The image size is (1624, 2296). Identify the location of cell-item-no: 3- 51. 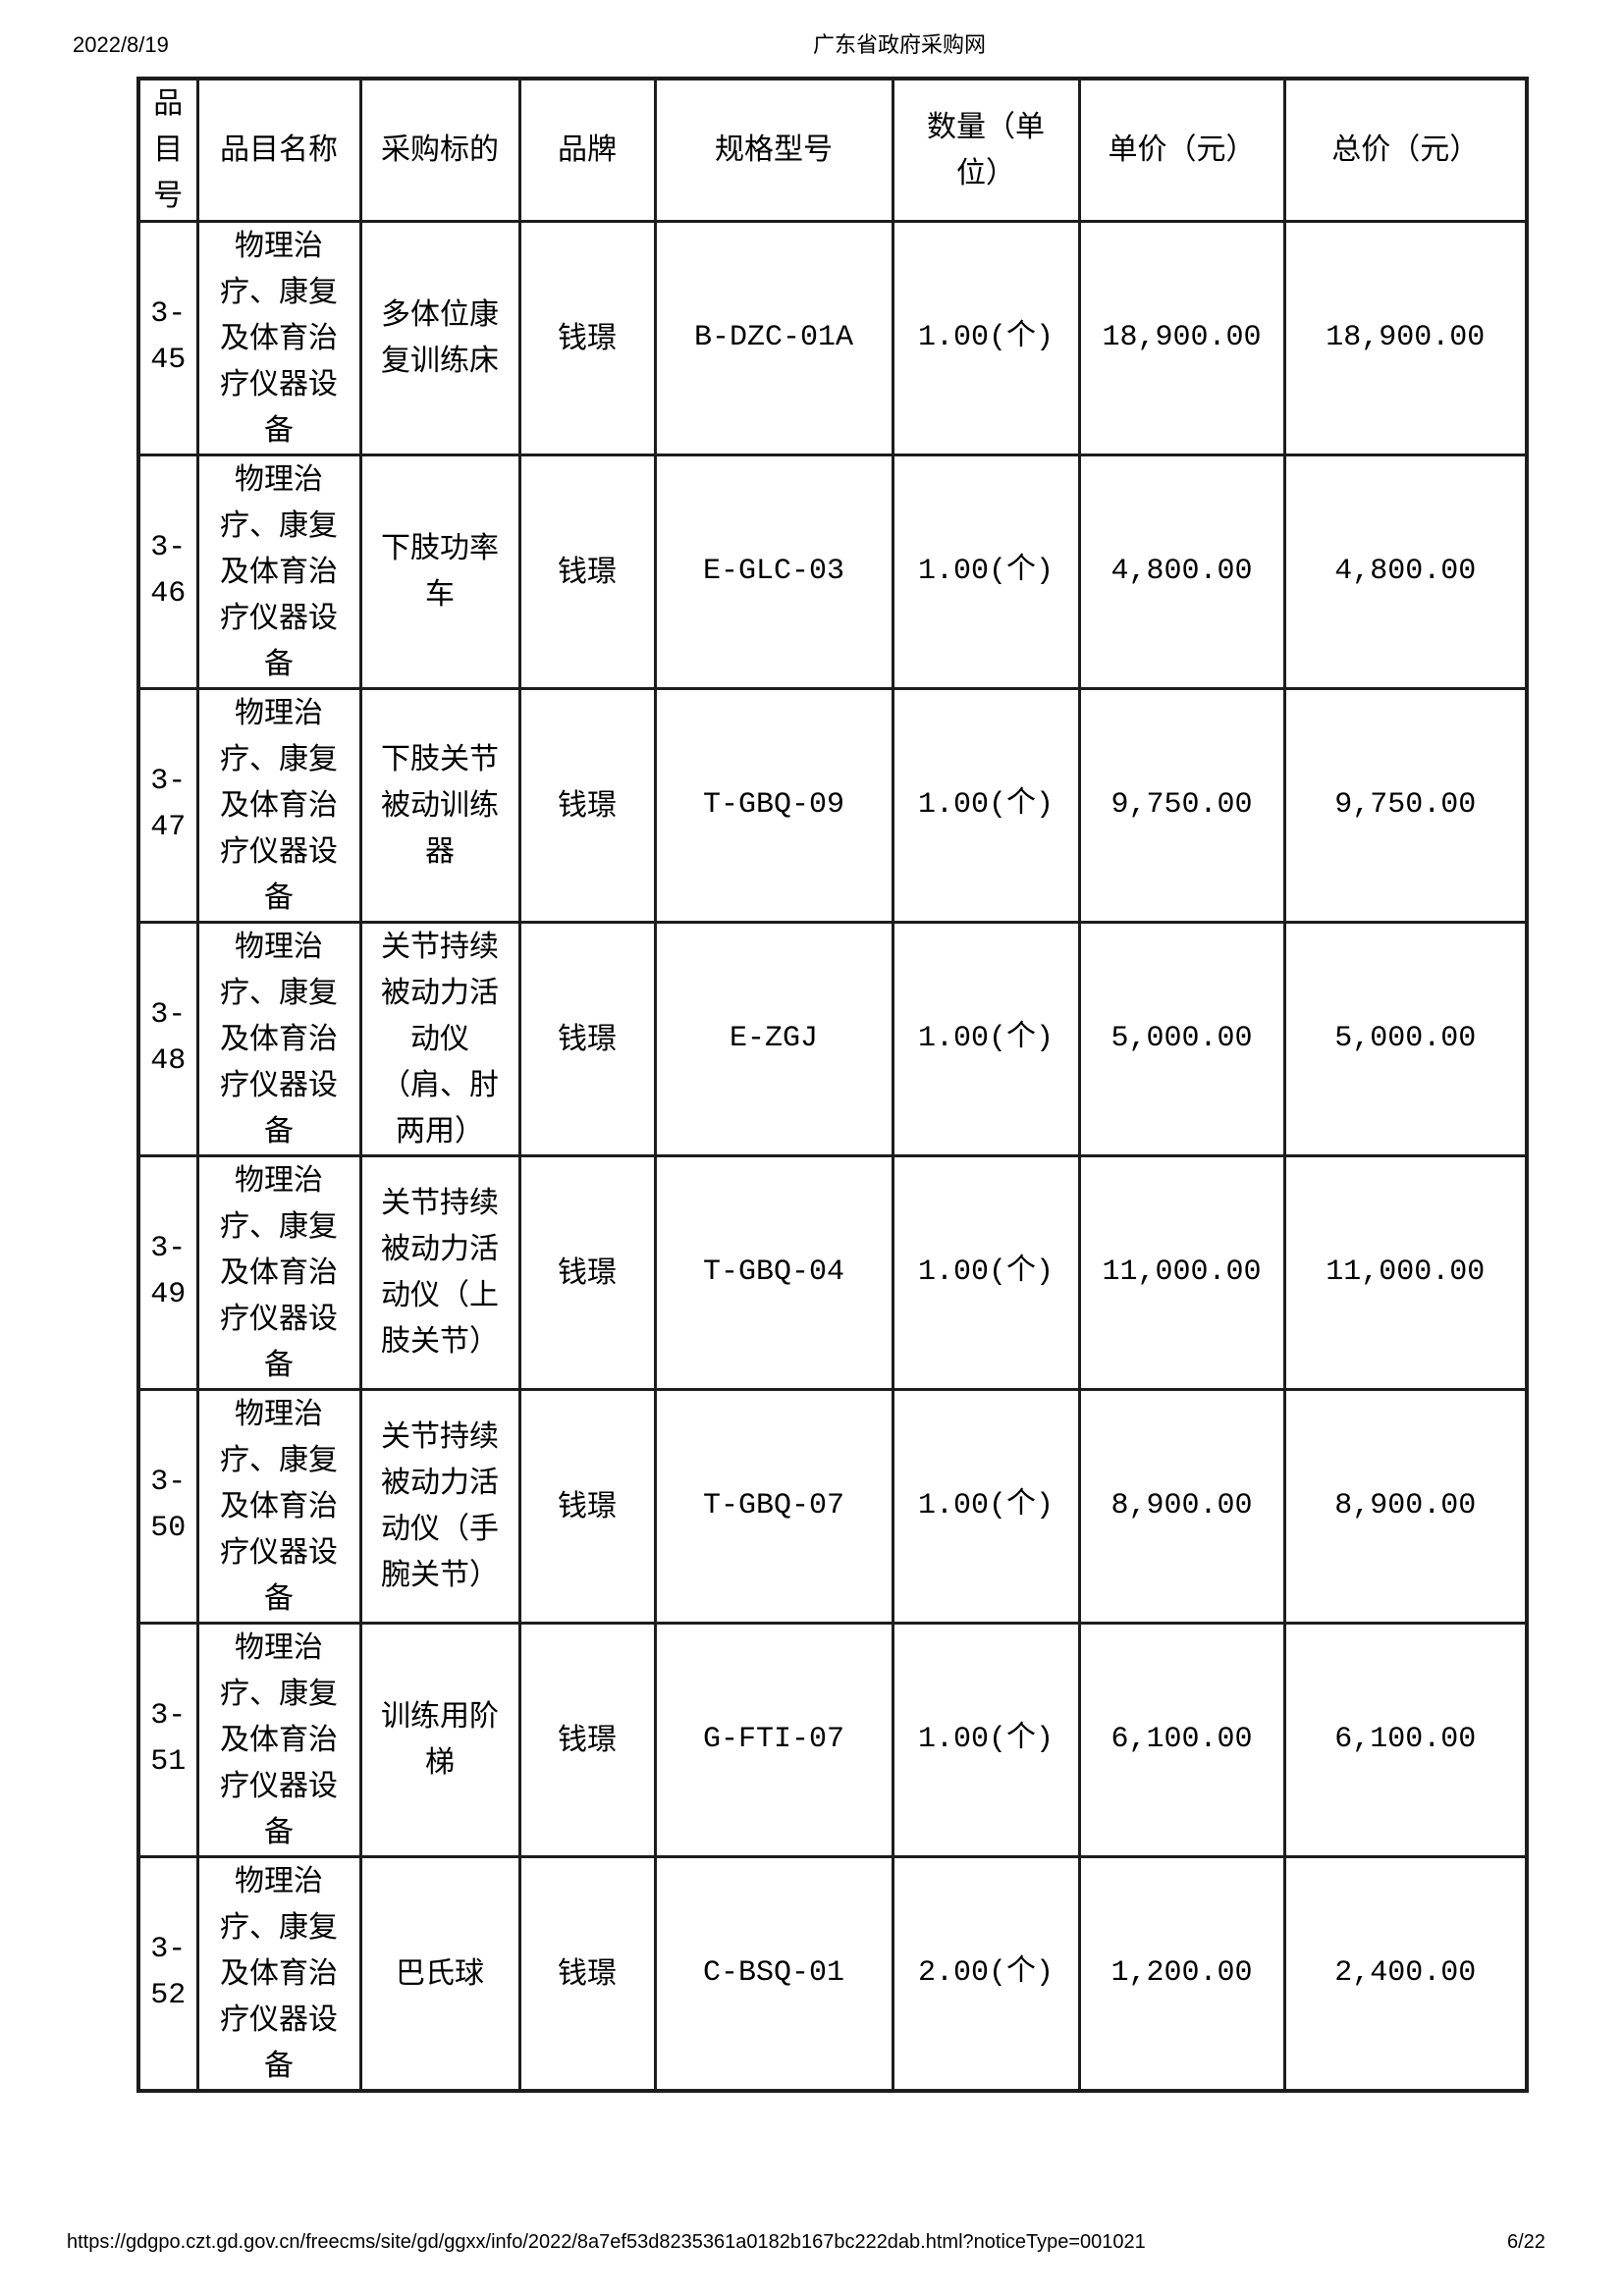
(167, 1739).